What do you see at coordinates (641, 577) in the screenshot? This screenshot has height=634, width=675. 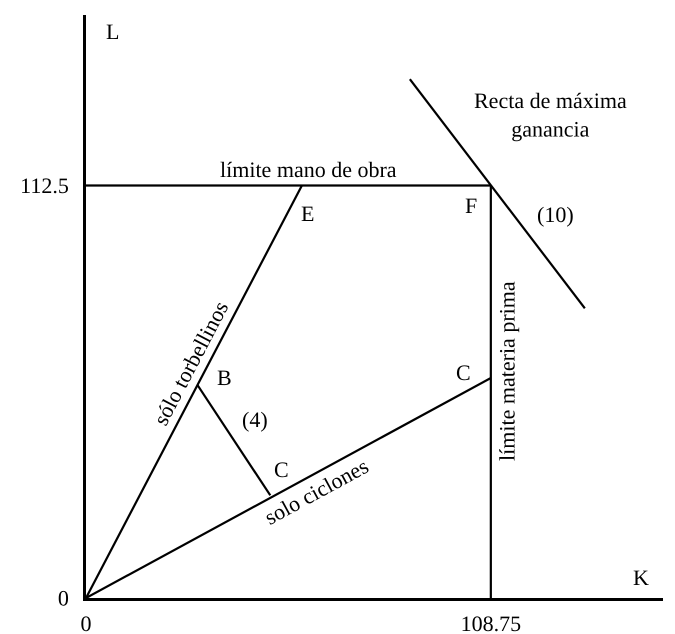 I see `x-axis-title: K` at bounding box center [641, 577].